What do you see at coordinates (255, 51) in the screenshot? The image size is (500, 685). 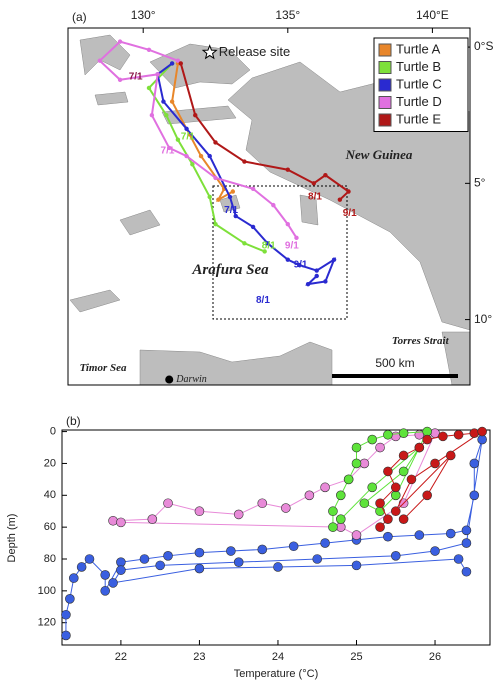 I see `release-label: Release site` at bounding box center [255, 51].